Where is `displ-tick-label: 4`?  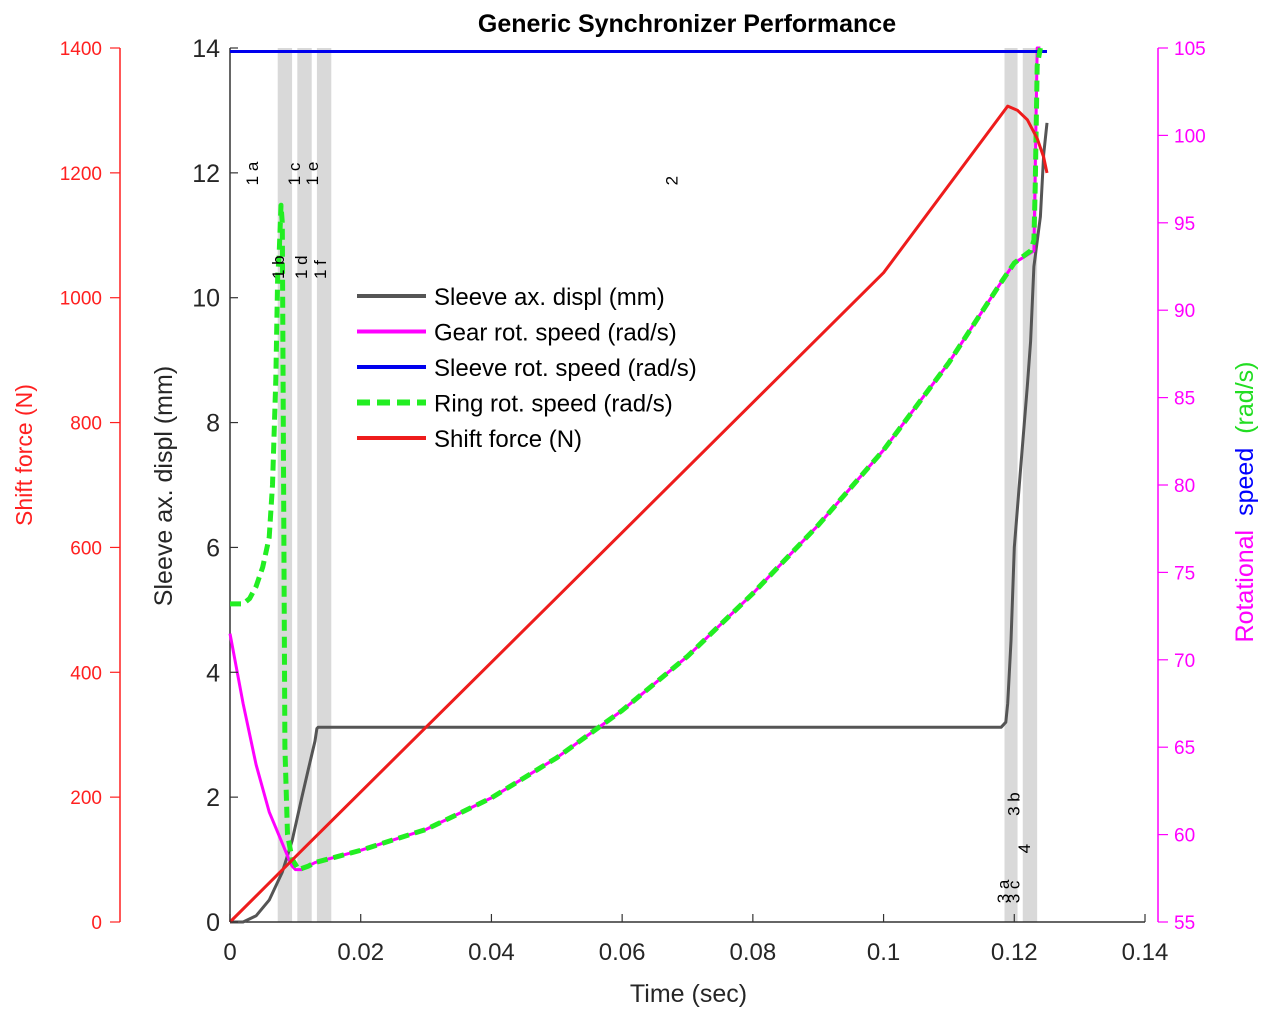
displ-tick-label: 4 is located at coordinates (213, 673).